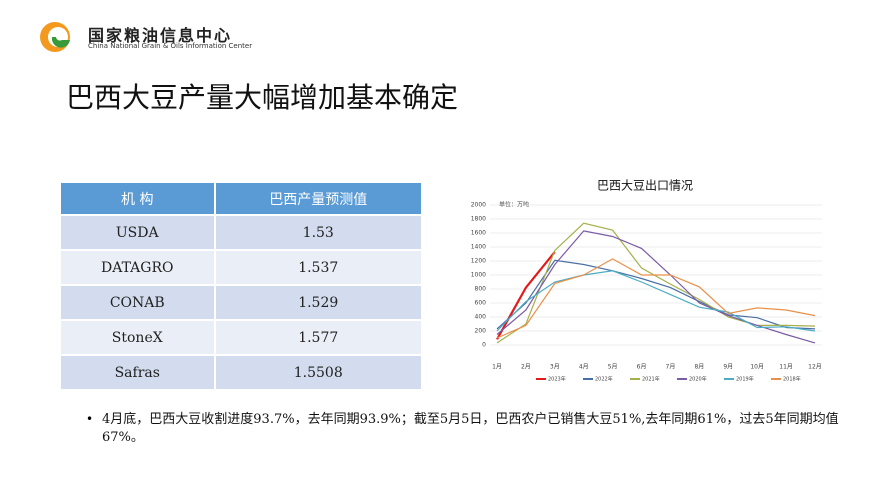 The image size is (881, 499). I want to click on column-header: 机 构, so click(138, 199).